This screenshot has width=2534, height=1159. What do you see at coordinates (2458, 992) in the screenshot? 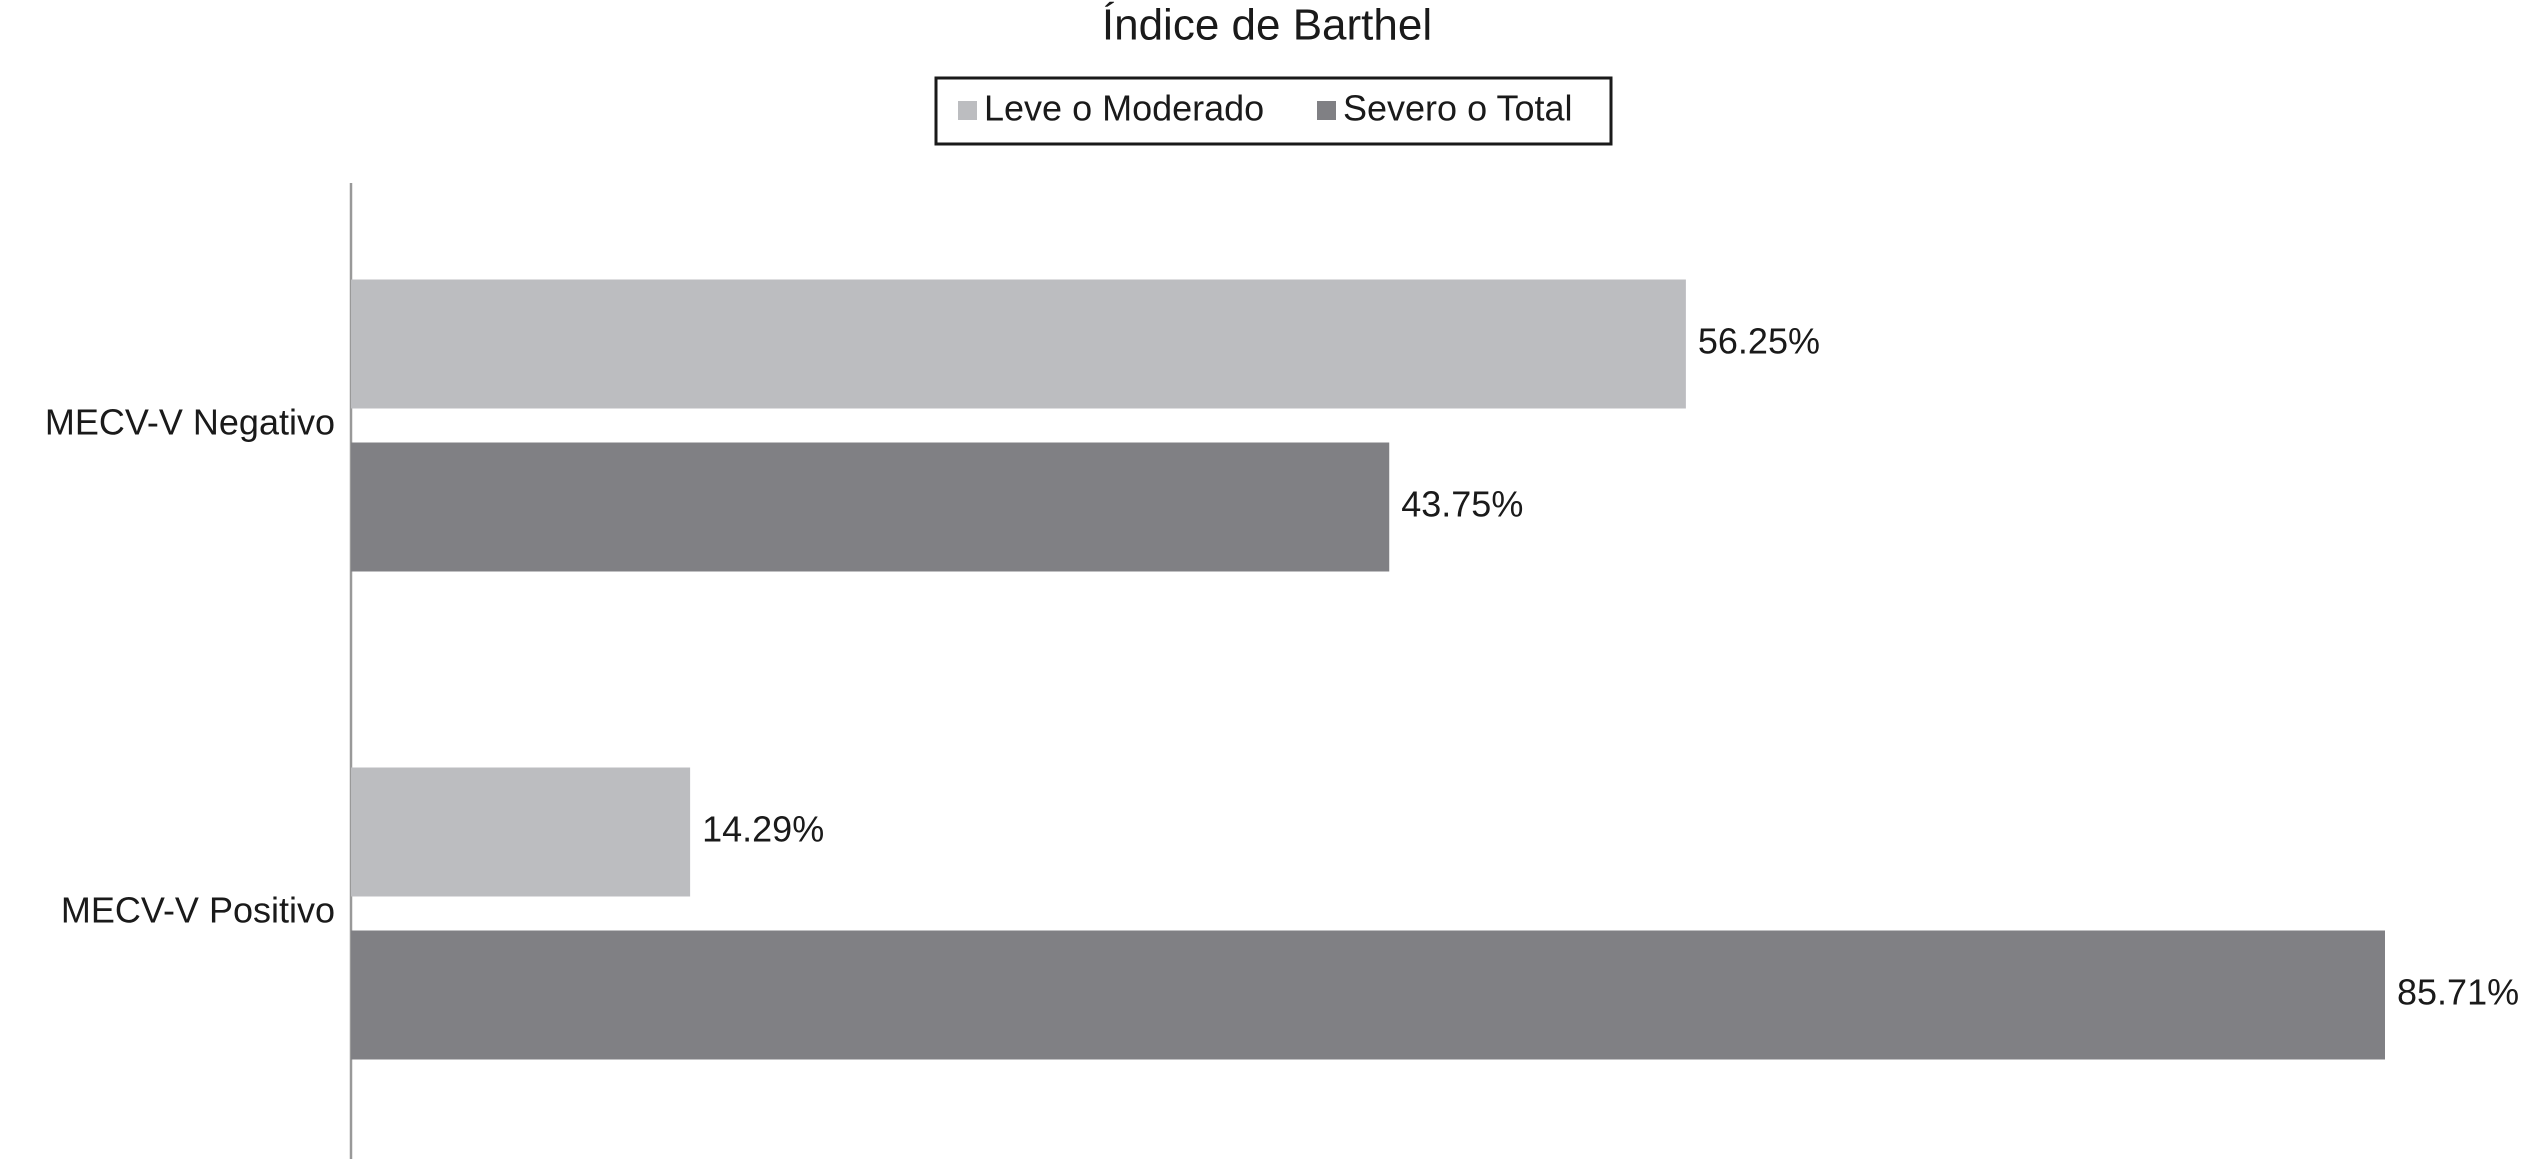
I see `value-label: 85.71%` at bounding box center [2458, 992].